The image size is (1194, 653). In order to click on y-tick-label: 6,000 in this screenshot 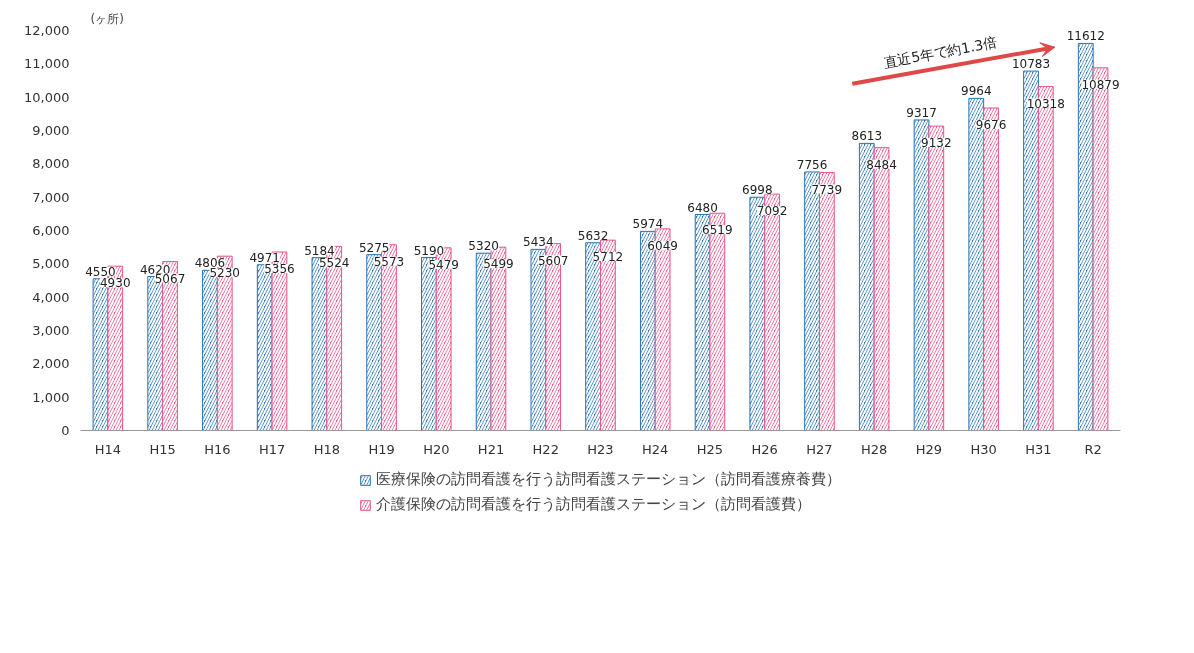, I will do `click(51, 230)`.